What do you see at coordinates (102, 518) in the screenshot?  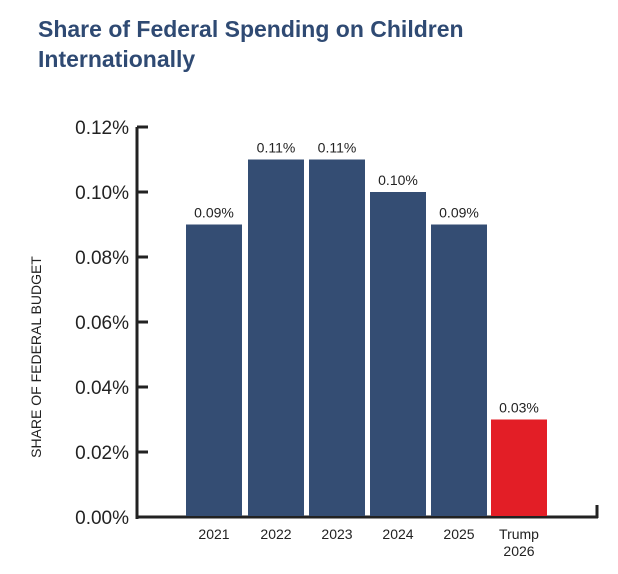 I see `y-tick-label: 0.00%` at bounding box center [102, 518].